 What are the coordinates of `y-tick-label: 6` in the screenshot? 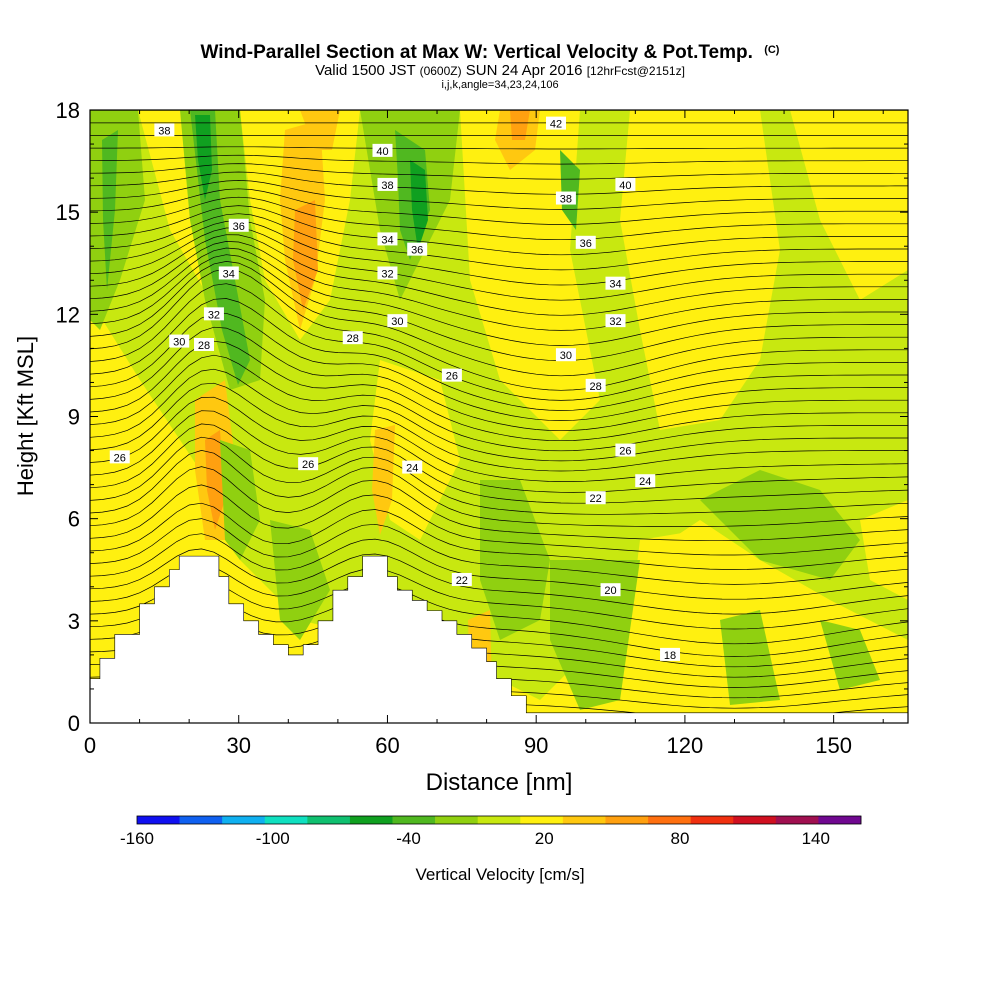 It's located at (74, 519).